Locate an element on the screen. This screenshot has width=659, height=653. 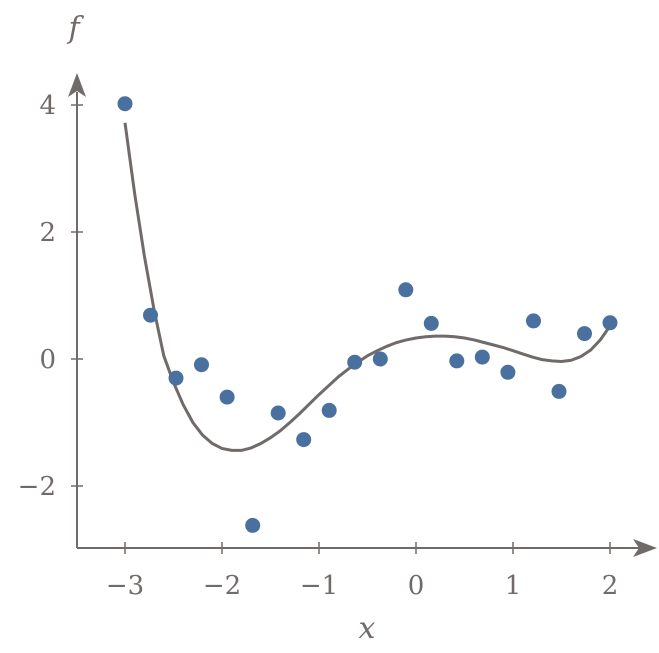
x-tick-label: −2 is located at coordinates (222, 586).